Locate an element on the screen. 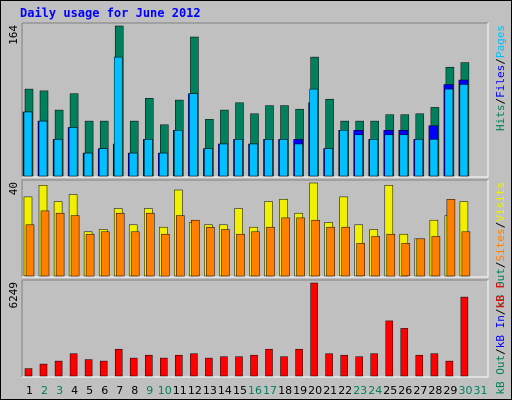 Image resolution: width=512 pixels, height=400 pixels. panel-3-legend: kB Out/kB In/kB F is located at coordinates (500, 338).